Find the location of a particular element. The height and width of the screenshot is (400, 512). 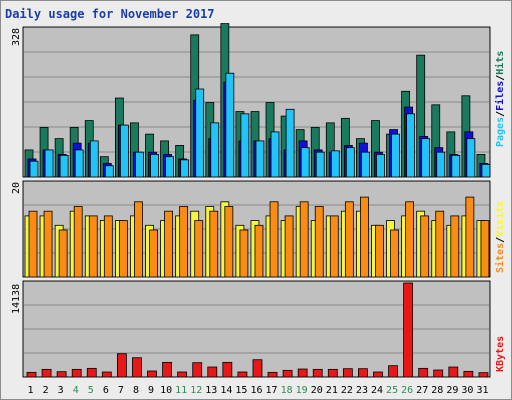

x-tick-label: 12 is located at coordinates (196, 390).